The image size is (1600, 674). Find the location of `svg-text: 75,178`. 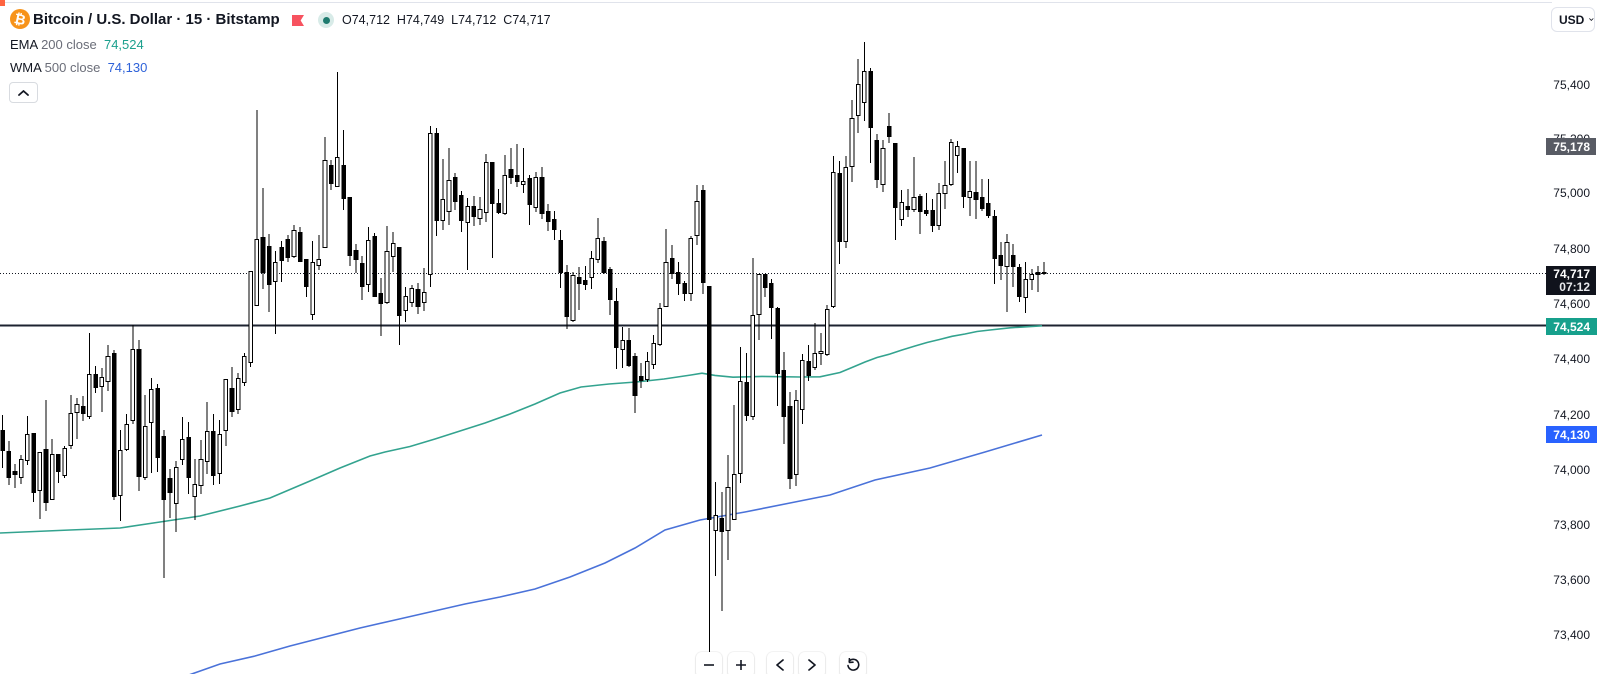

svg-text: 75,178 is located at coordinates (1571, 147).